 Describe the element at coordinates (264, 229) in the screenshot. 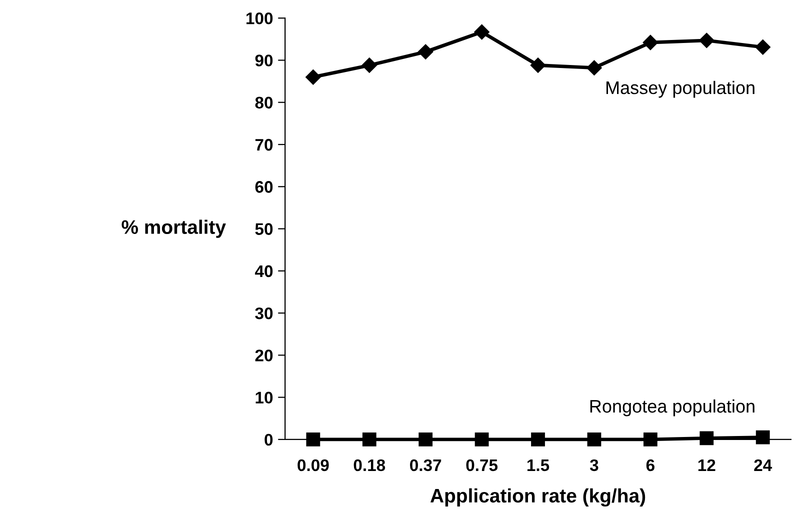

I see `y-tick-label: 50` at that location.